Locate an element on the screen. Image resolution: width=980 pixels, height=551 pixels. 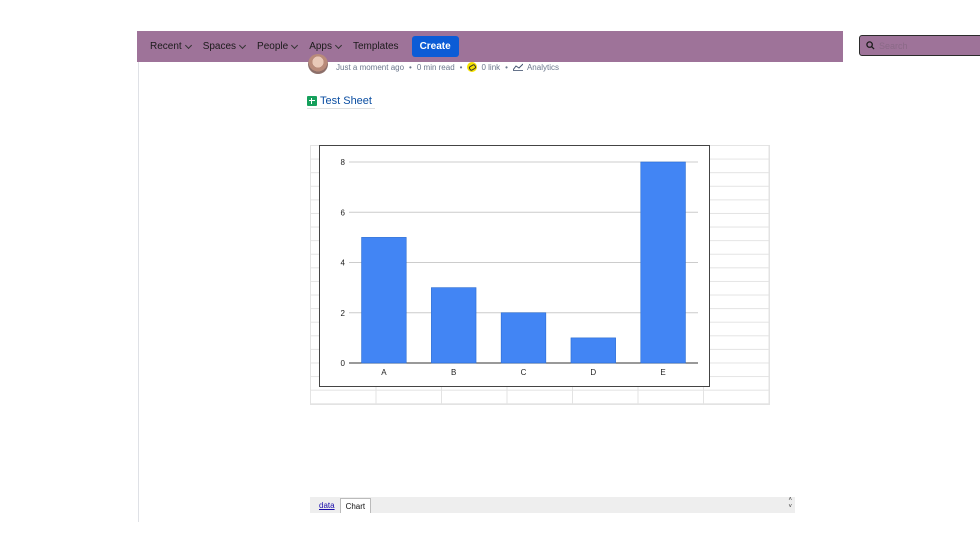
nav-spaces: Spaces is located at coordinates (224, 46).